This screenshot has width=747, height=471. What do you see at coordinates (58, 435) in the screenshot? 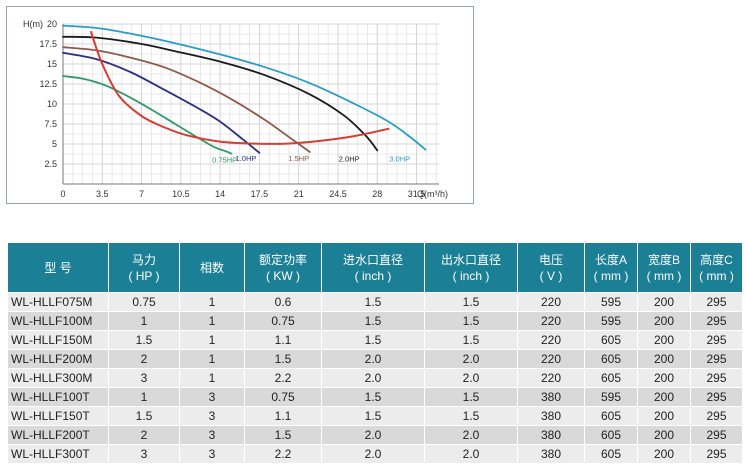
I see `model-cell: WL-HLLF200T` at bounding box center [58, 435].